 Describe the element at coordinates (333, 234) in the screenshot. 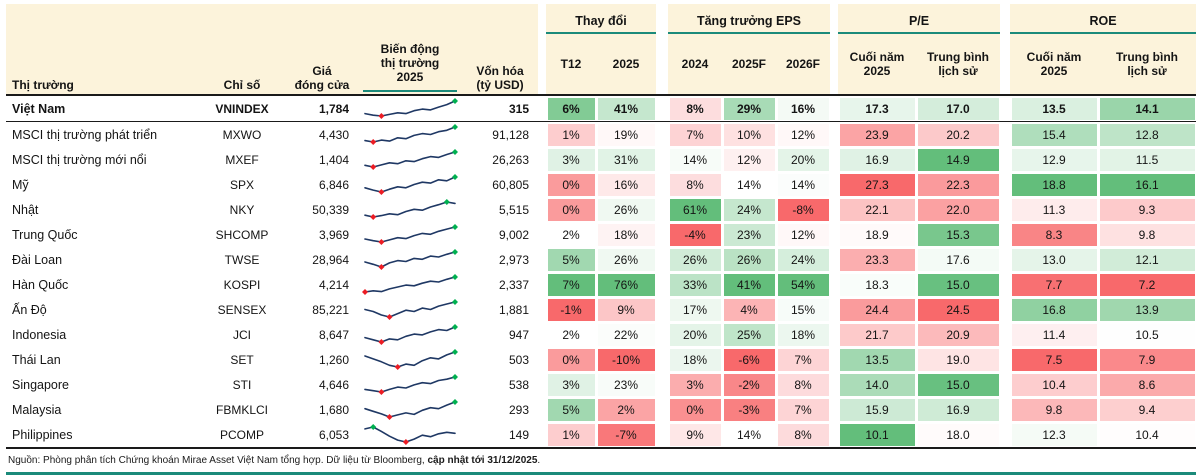

I see `price-cell: 3,969` at that location.